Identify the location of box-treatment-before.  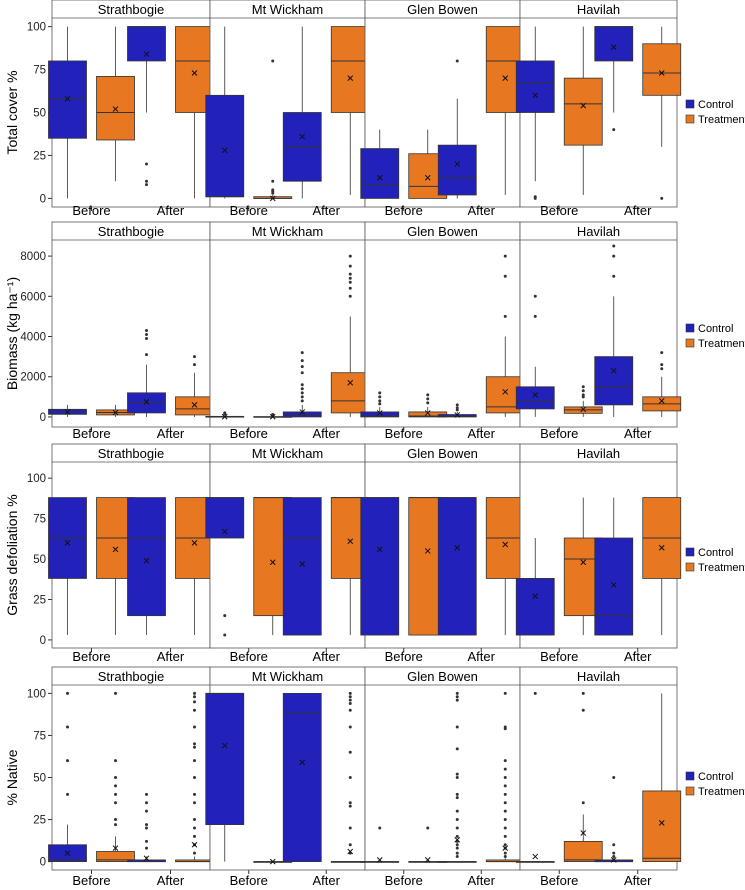
(115, 104).